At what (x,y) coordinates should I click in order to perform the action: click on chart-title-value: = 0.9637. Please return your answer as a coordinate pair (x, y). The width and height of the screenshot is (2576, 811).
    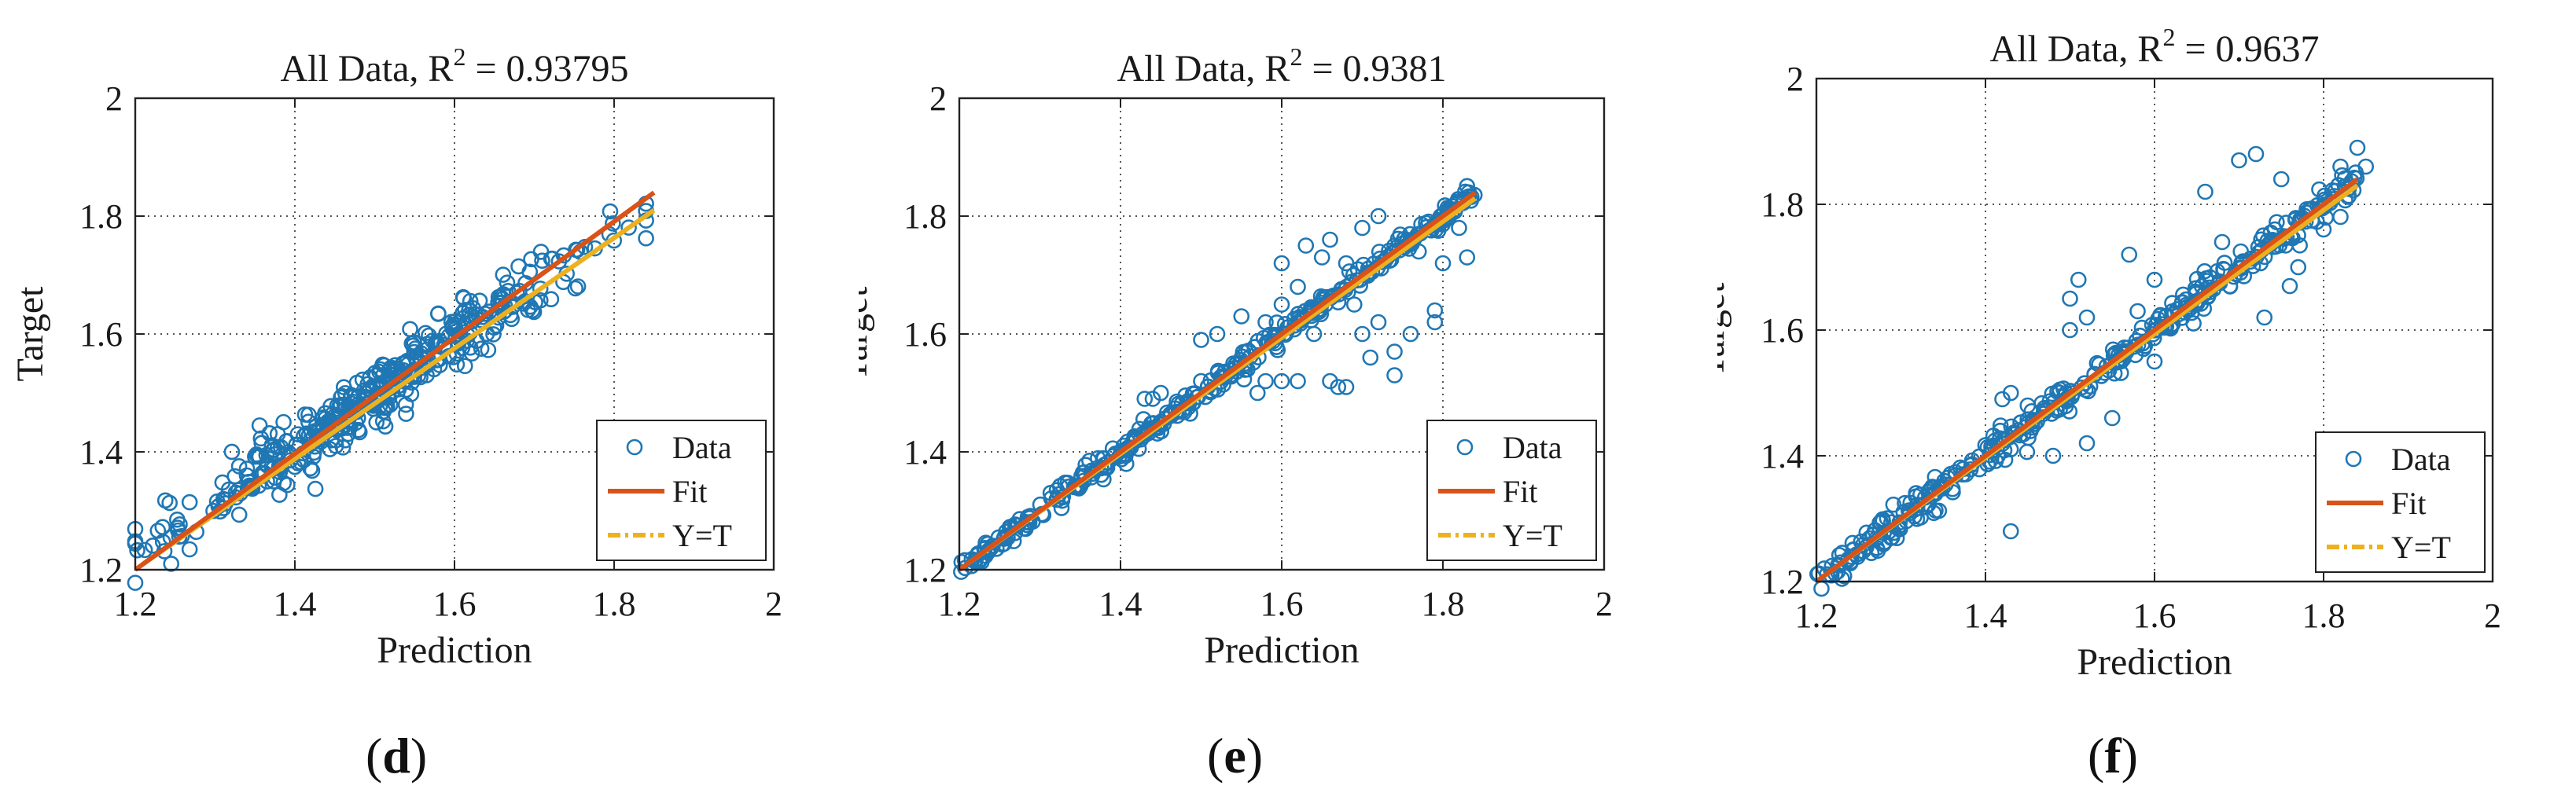
    Looking at the image, I should click on (2247, 49).